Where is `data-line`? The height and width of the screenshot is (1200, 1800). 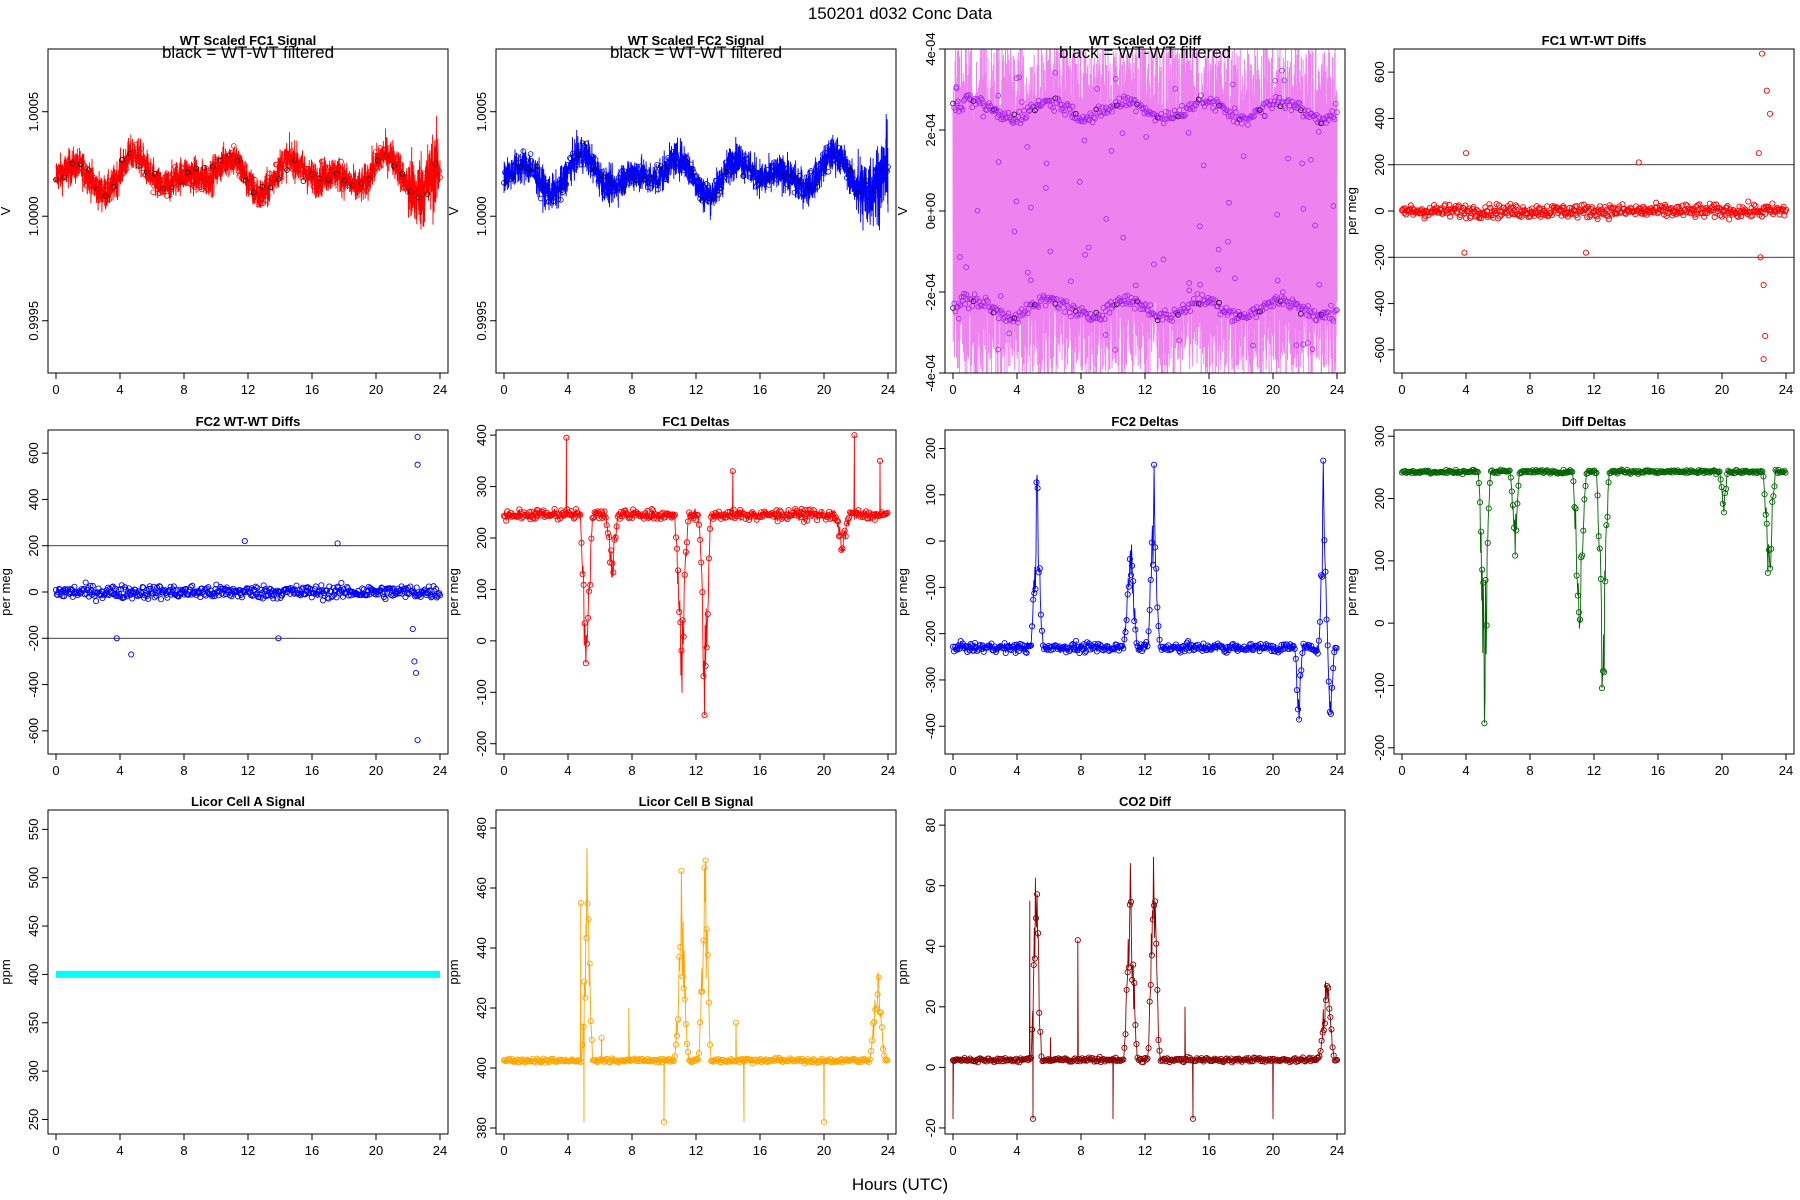
data-line is located at coordinates (1594, 595).